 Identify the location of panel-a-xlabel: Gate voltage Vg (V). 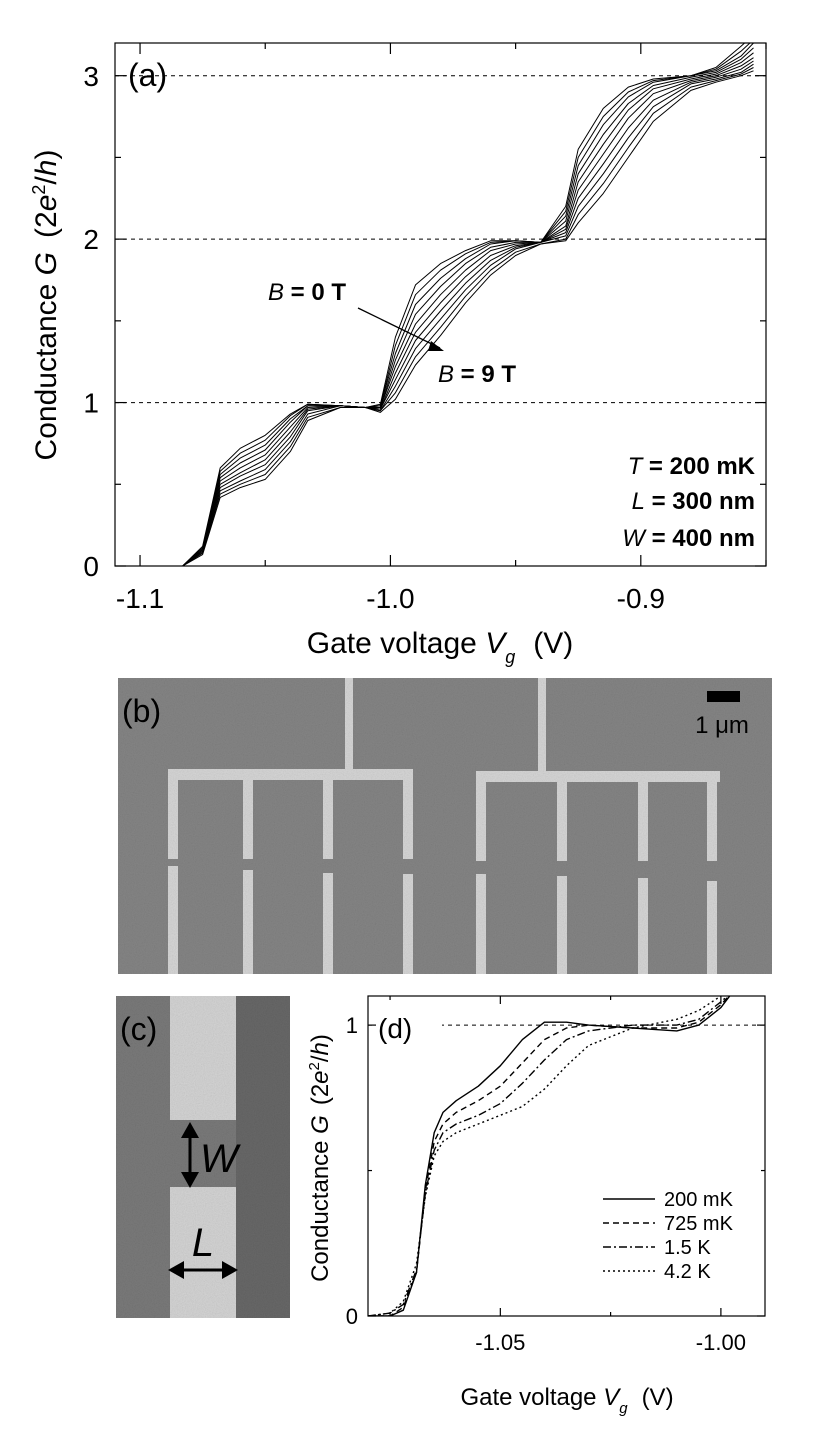
(440, 647).